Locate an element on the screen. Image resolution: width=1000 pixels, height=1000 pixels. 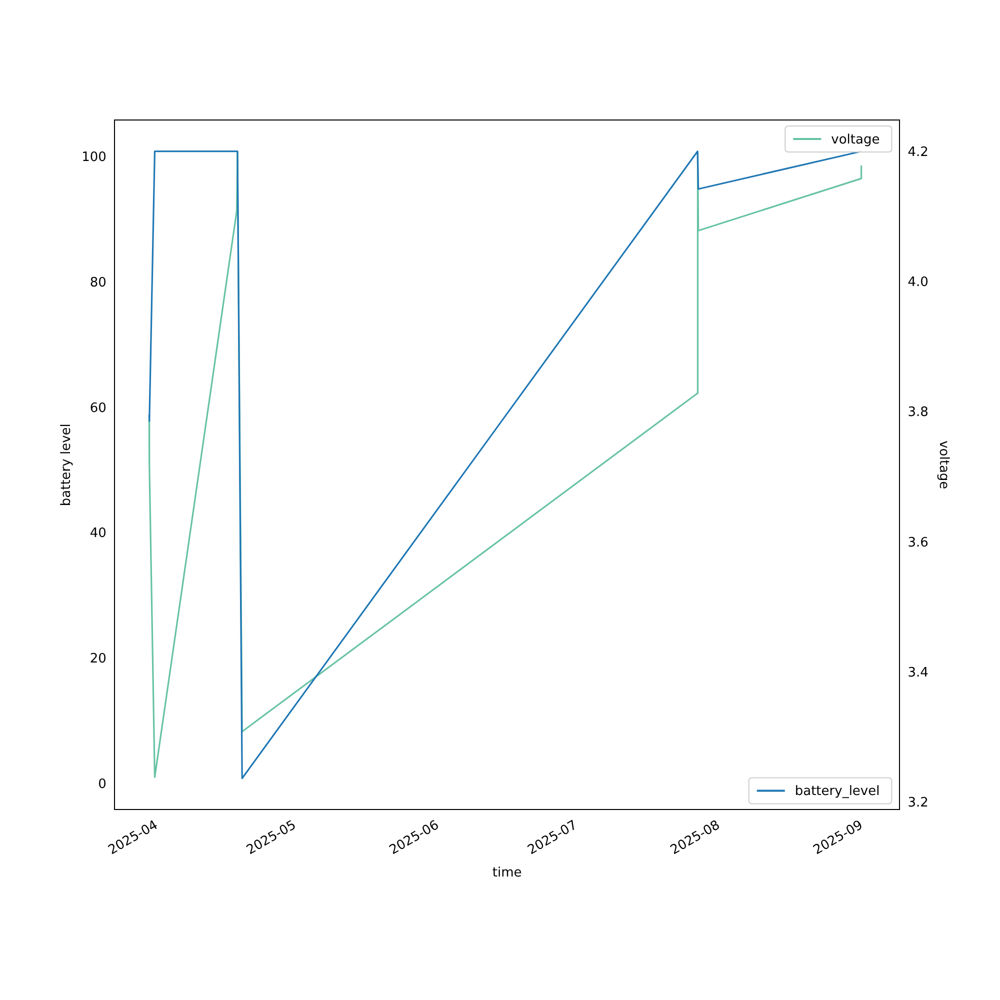
y-tick-label: 20 is located at coordinates (98, 659).